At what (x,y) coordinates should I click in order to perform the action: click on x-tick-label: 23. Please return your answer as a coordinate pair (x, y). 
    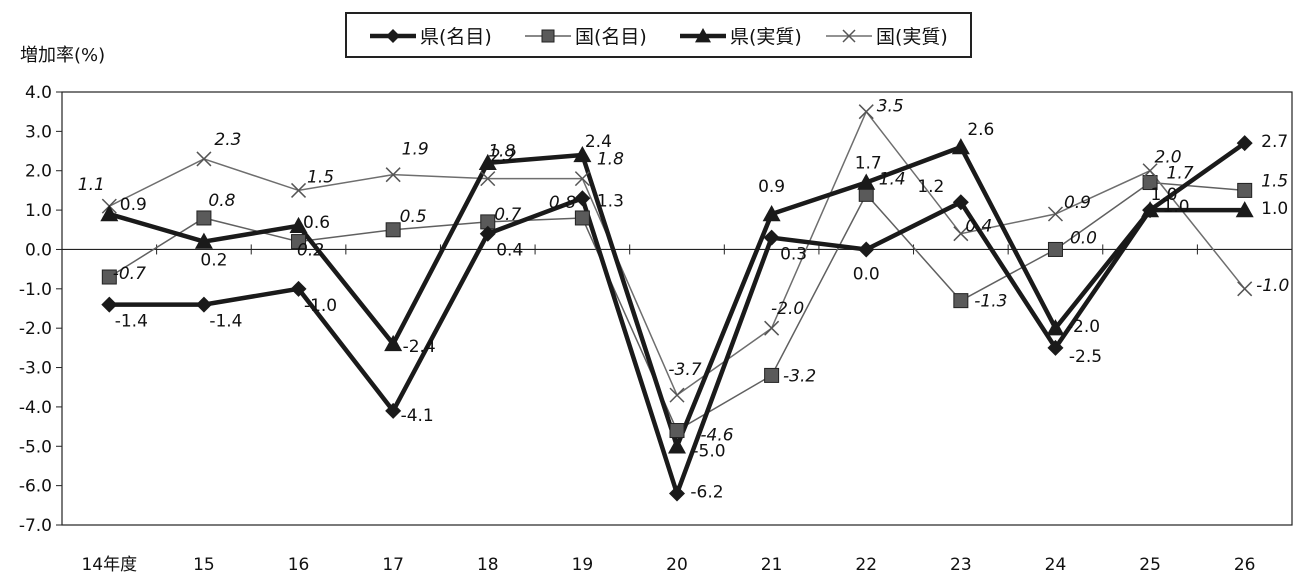
    Looking at the image, I should click on (961, 565).